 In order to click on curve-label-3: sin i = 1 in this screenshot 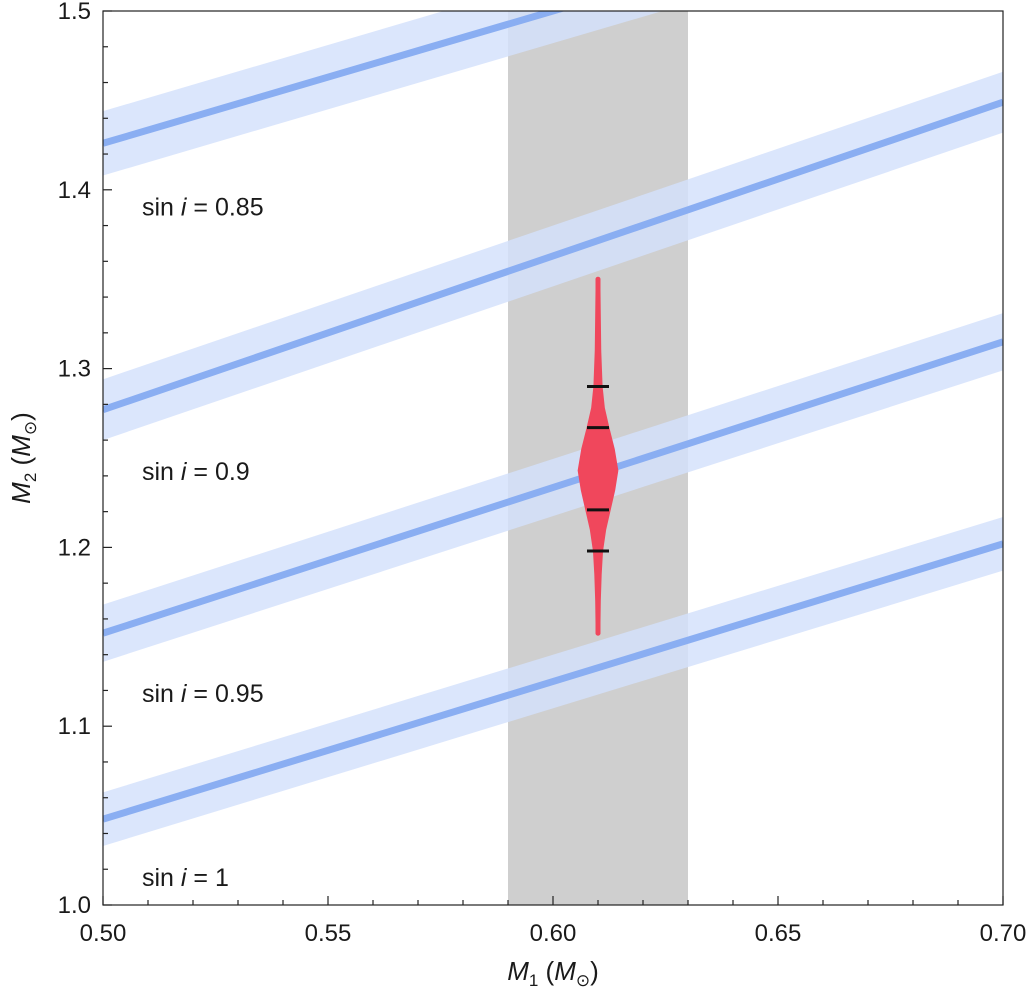, I will do `click(185, 878)`.